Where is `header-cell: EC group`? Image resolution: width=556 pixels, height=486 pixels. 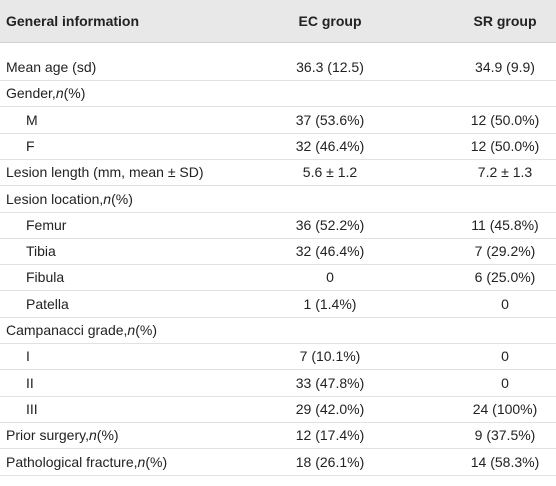
header-cell: EC group is located at coordinates (330, 21).